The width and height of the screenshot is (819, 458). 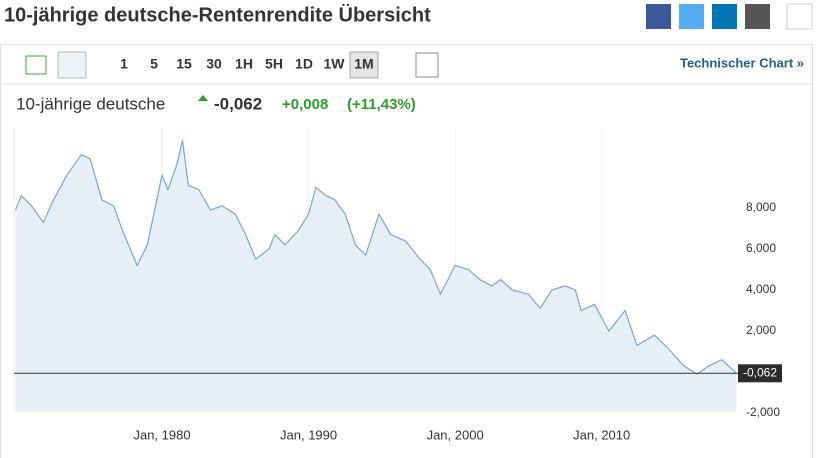 What do you see at coordinates (36, 65) in the screenshot?
I see `candle-chart-button` at bounding box center [36, 65].